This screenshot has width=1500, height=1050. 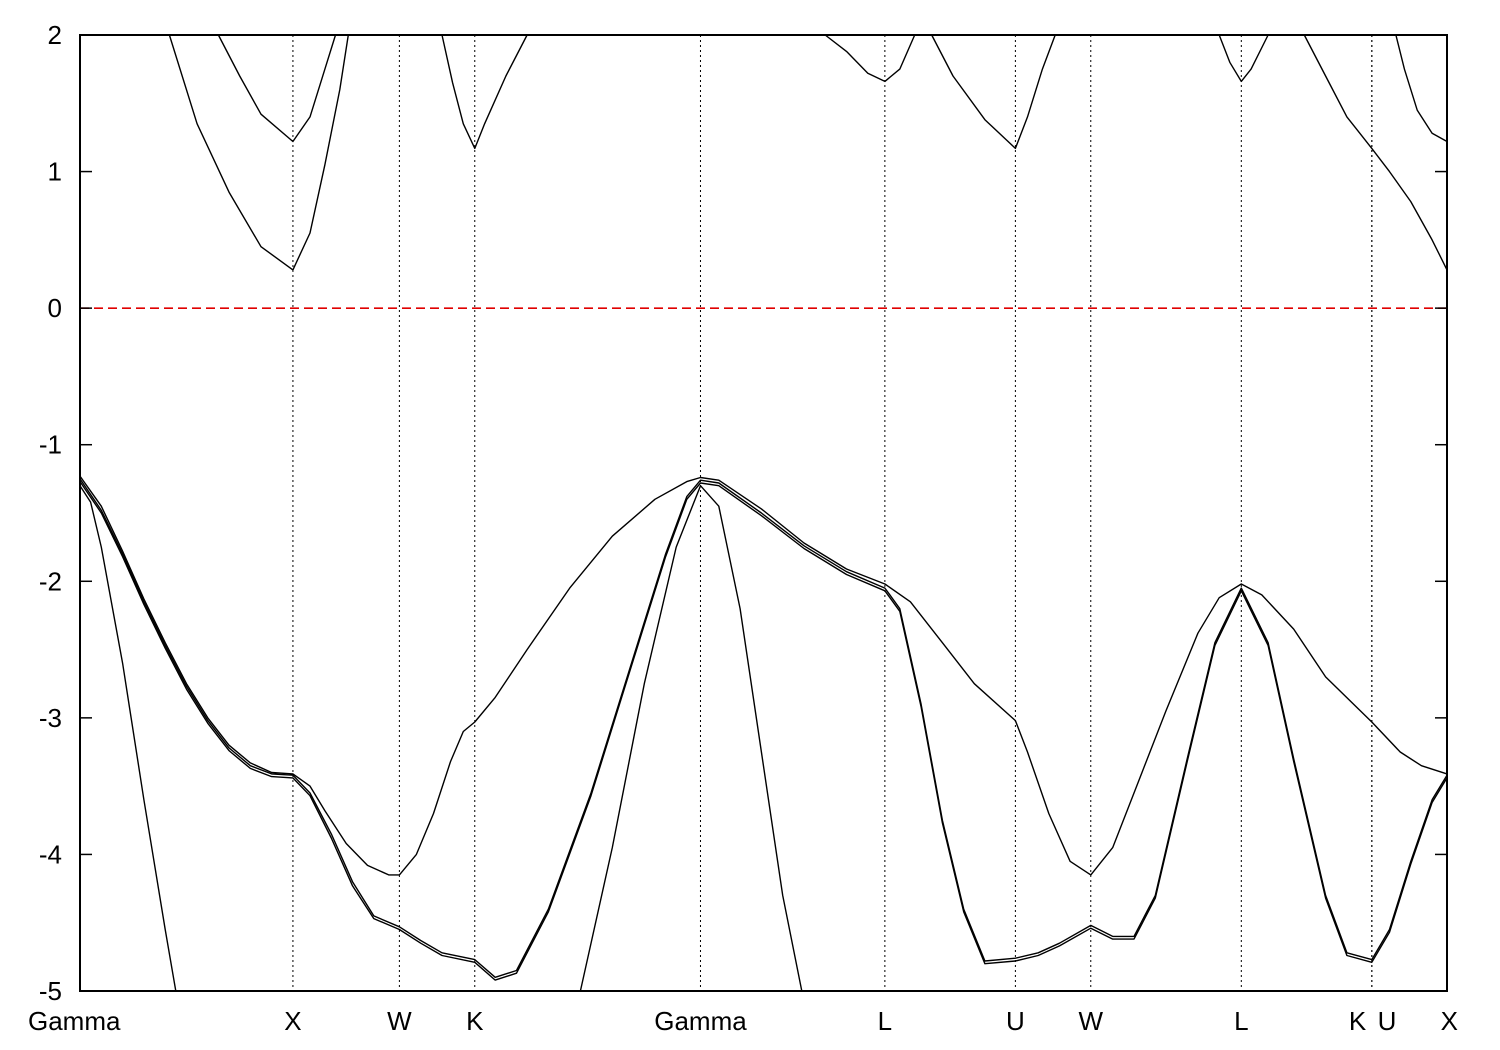 What do you see at coordinates (55, 308) in the screenshot?
I see `y-tick-label: 0` at bounding box center [55, 308].